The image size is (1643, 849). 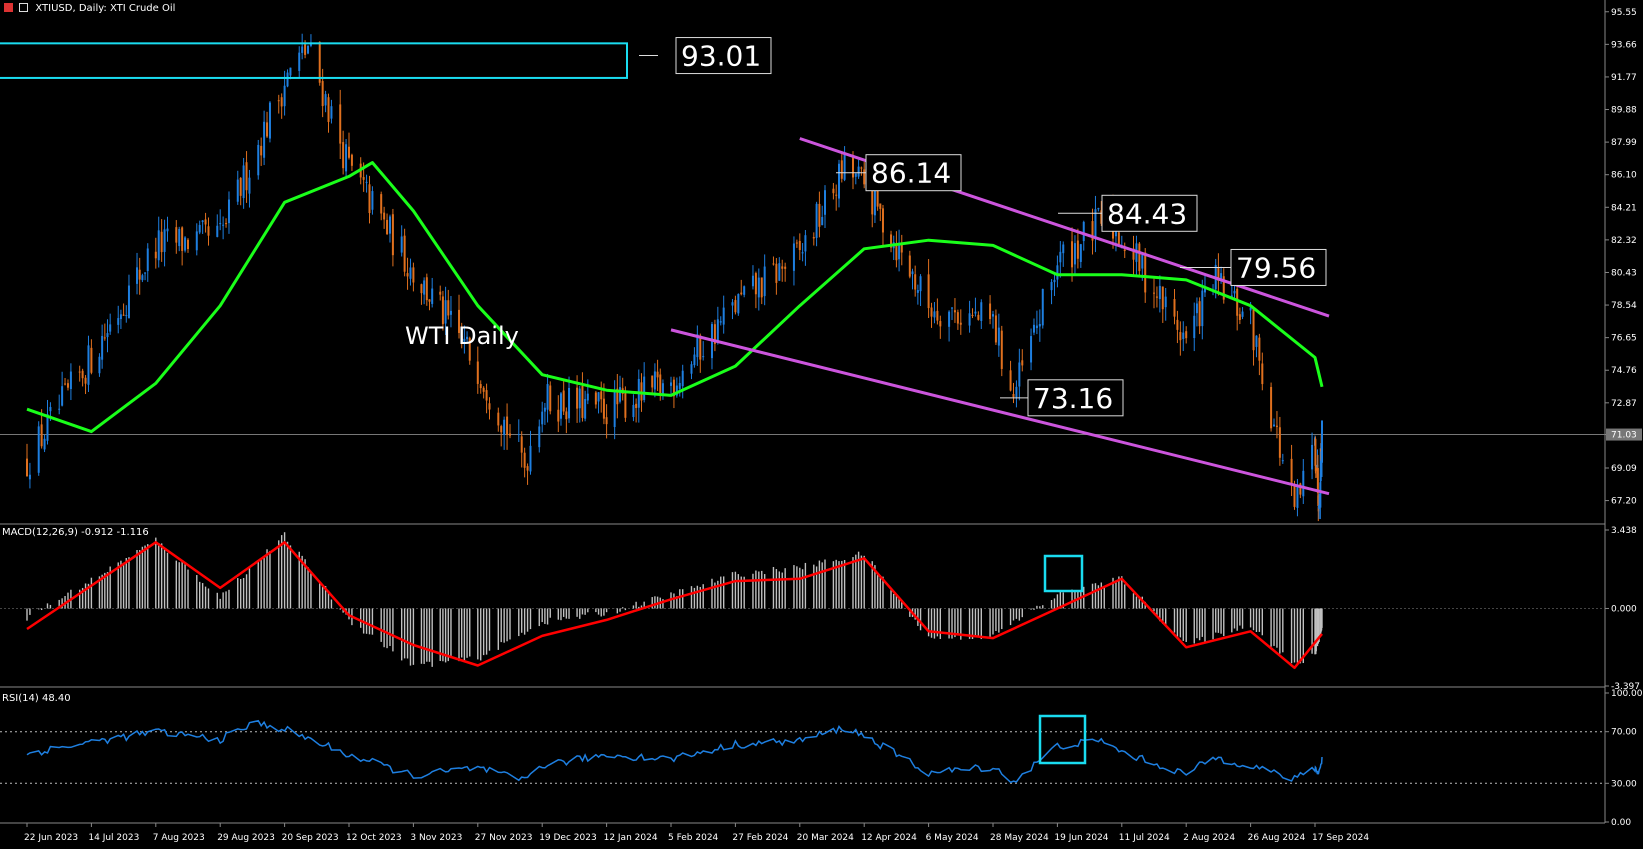 I want to click on date-tick-label: 12 Apr 2024, so click(x=889, y=838).